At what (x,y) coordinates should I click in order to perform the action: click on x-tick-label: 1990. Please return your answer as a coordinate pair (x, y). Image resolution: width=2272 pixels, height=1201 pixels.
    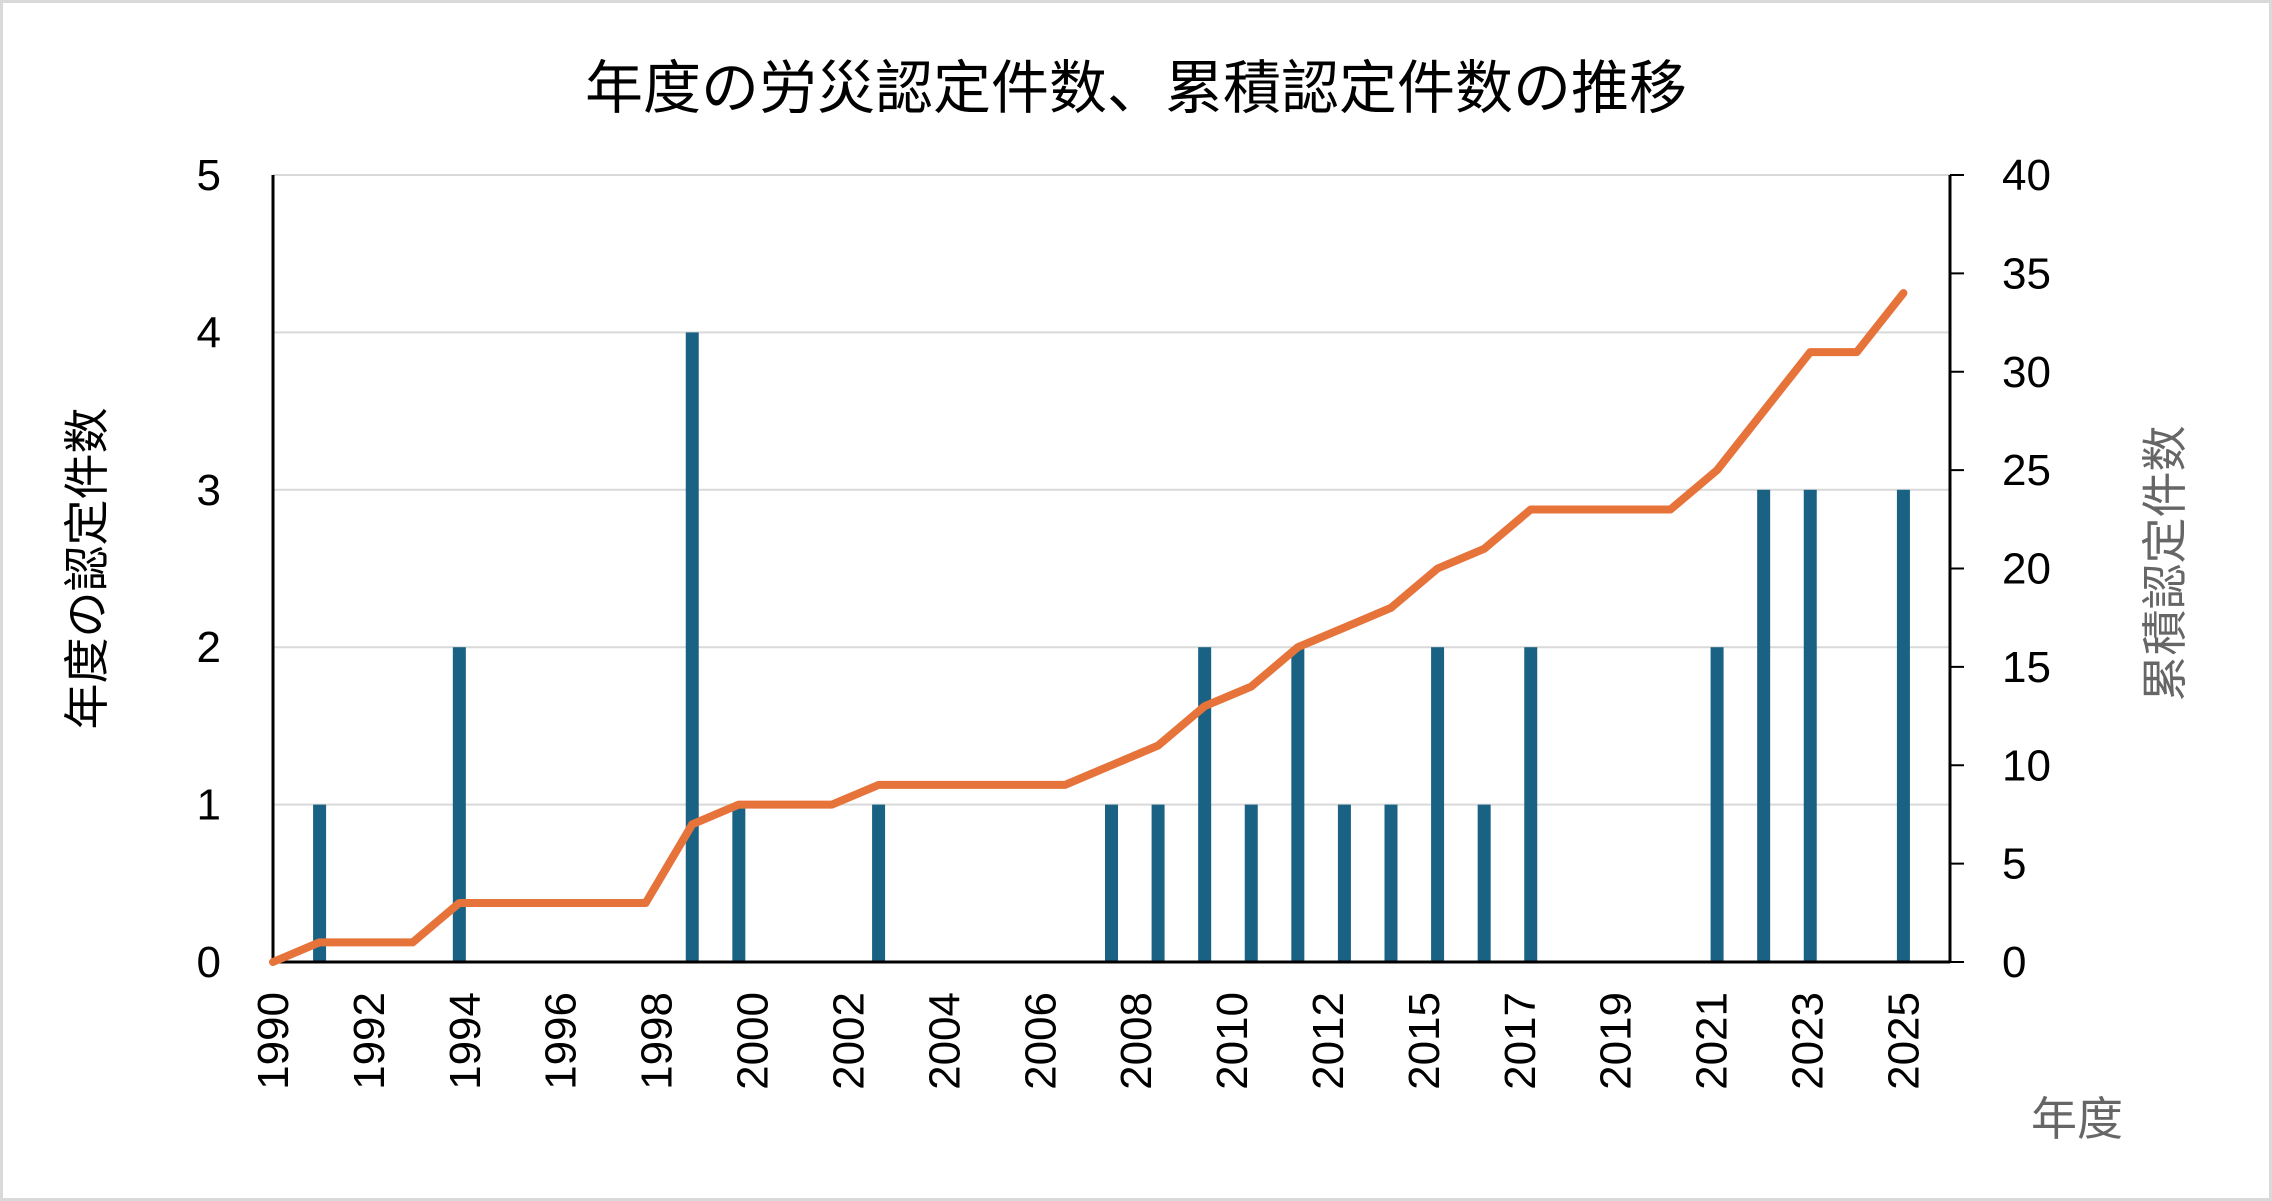
    Looking at the image, I should click on (273, 1041).